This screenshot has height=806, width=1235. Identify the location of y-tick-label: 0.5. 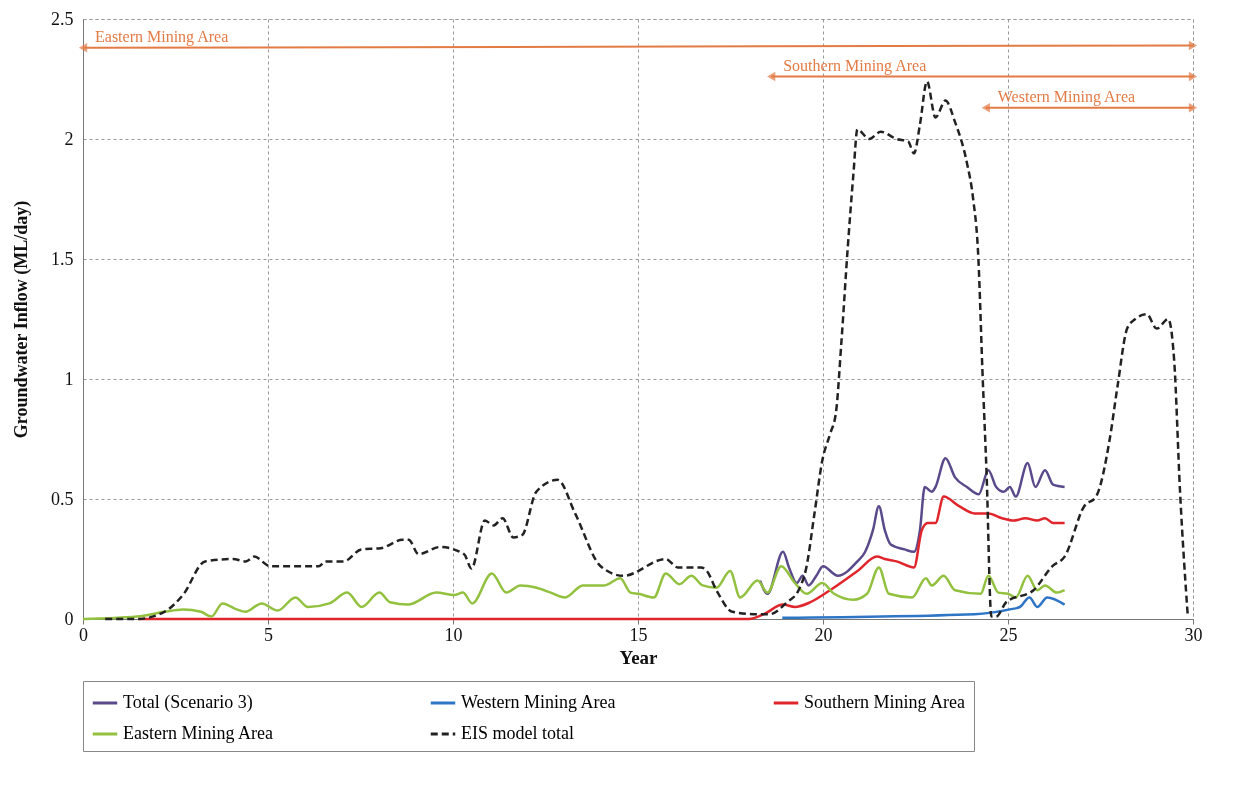
(62, 498).